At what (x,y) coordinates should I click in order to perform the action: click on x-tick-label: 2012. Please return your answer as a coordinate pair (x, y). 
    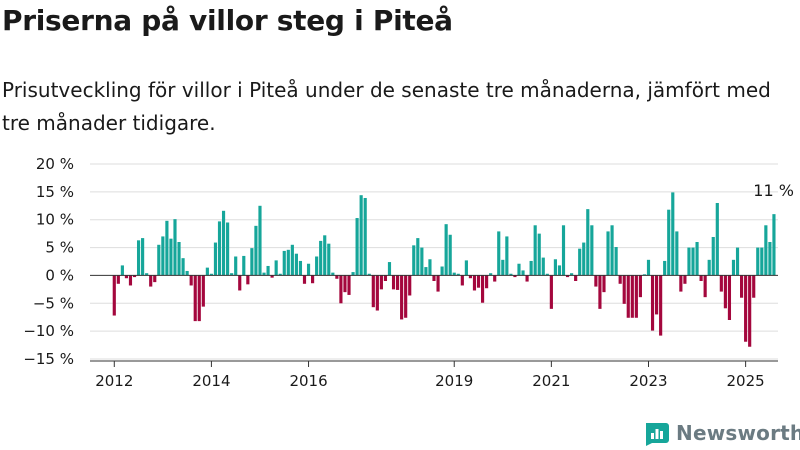
    Looking at the image, I should click on (114, 381).